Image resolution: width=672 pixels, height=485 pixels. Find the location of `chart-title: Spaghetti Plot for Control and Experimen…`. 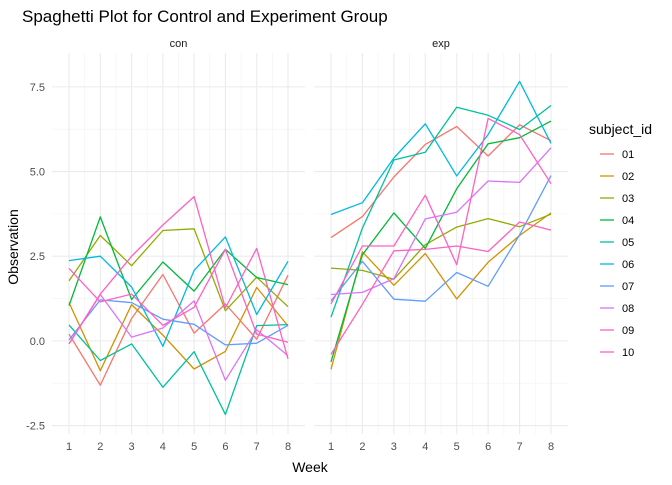

chart-title: Spaghetti Plot for Control and Experimen… is located at coordinates (205, 16).